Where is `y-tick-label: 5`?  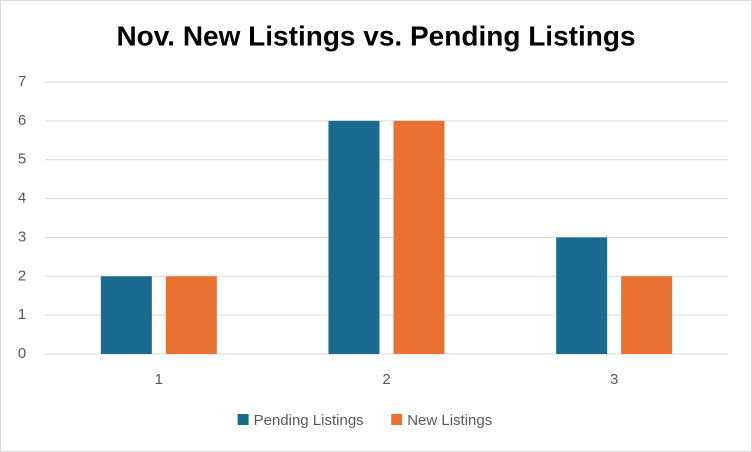
y-tick-label: 5 is located at coordinates (22, 159).